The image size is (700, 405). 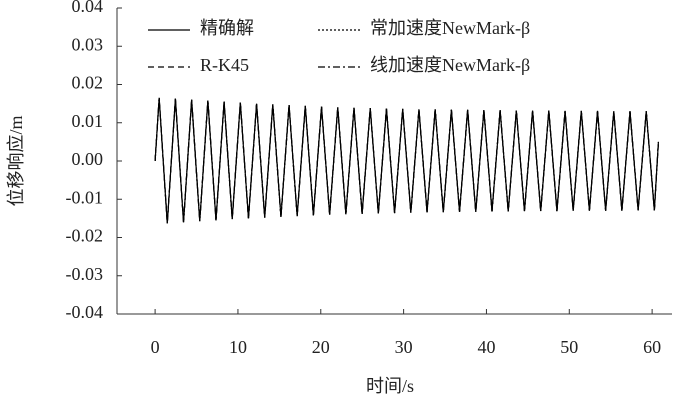 I want to click on y-tick-label: -0.01, so click(x=85, y=197).